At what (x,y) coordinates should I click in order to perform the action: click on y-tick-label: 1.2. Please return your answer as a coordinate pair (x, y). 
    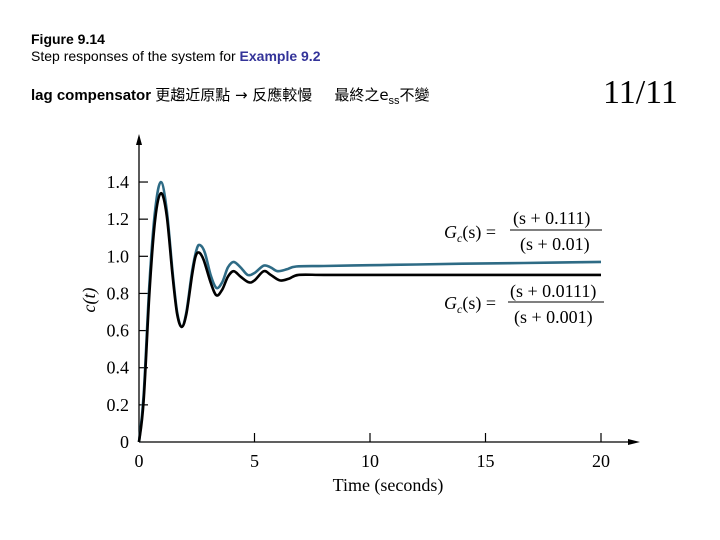
    Looking at the image, I should click on (118, 219).